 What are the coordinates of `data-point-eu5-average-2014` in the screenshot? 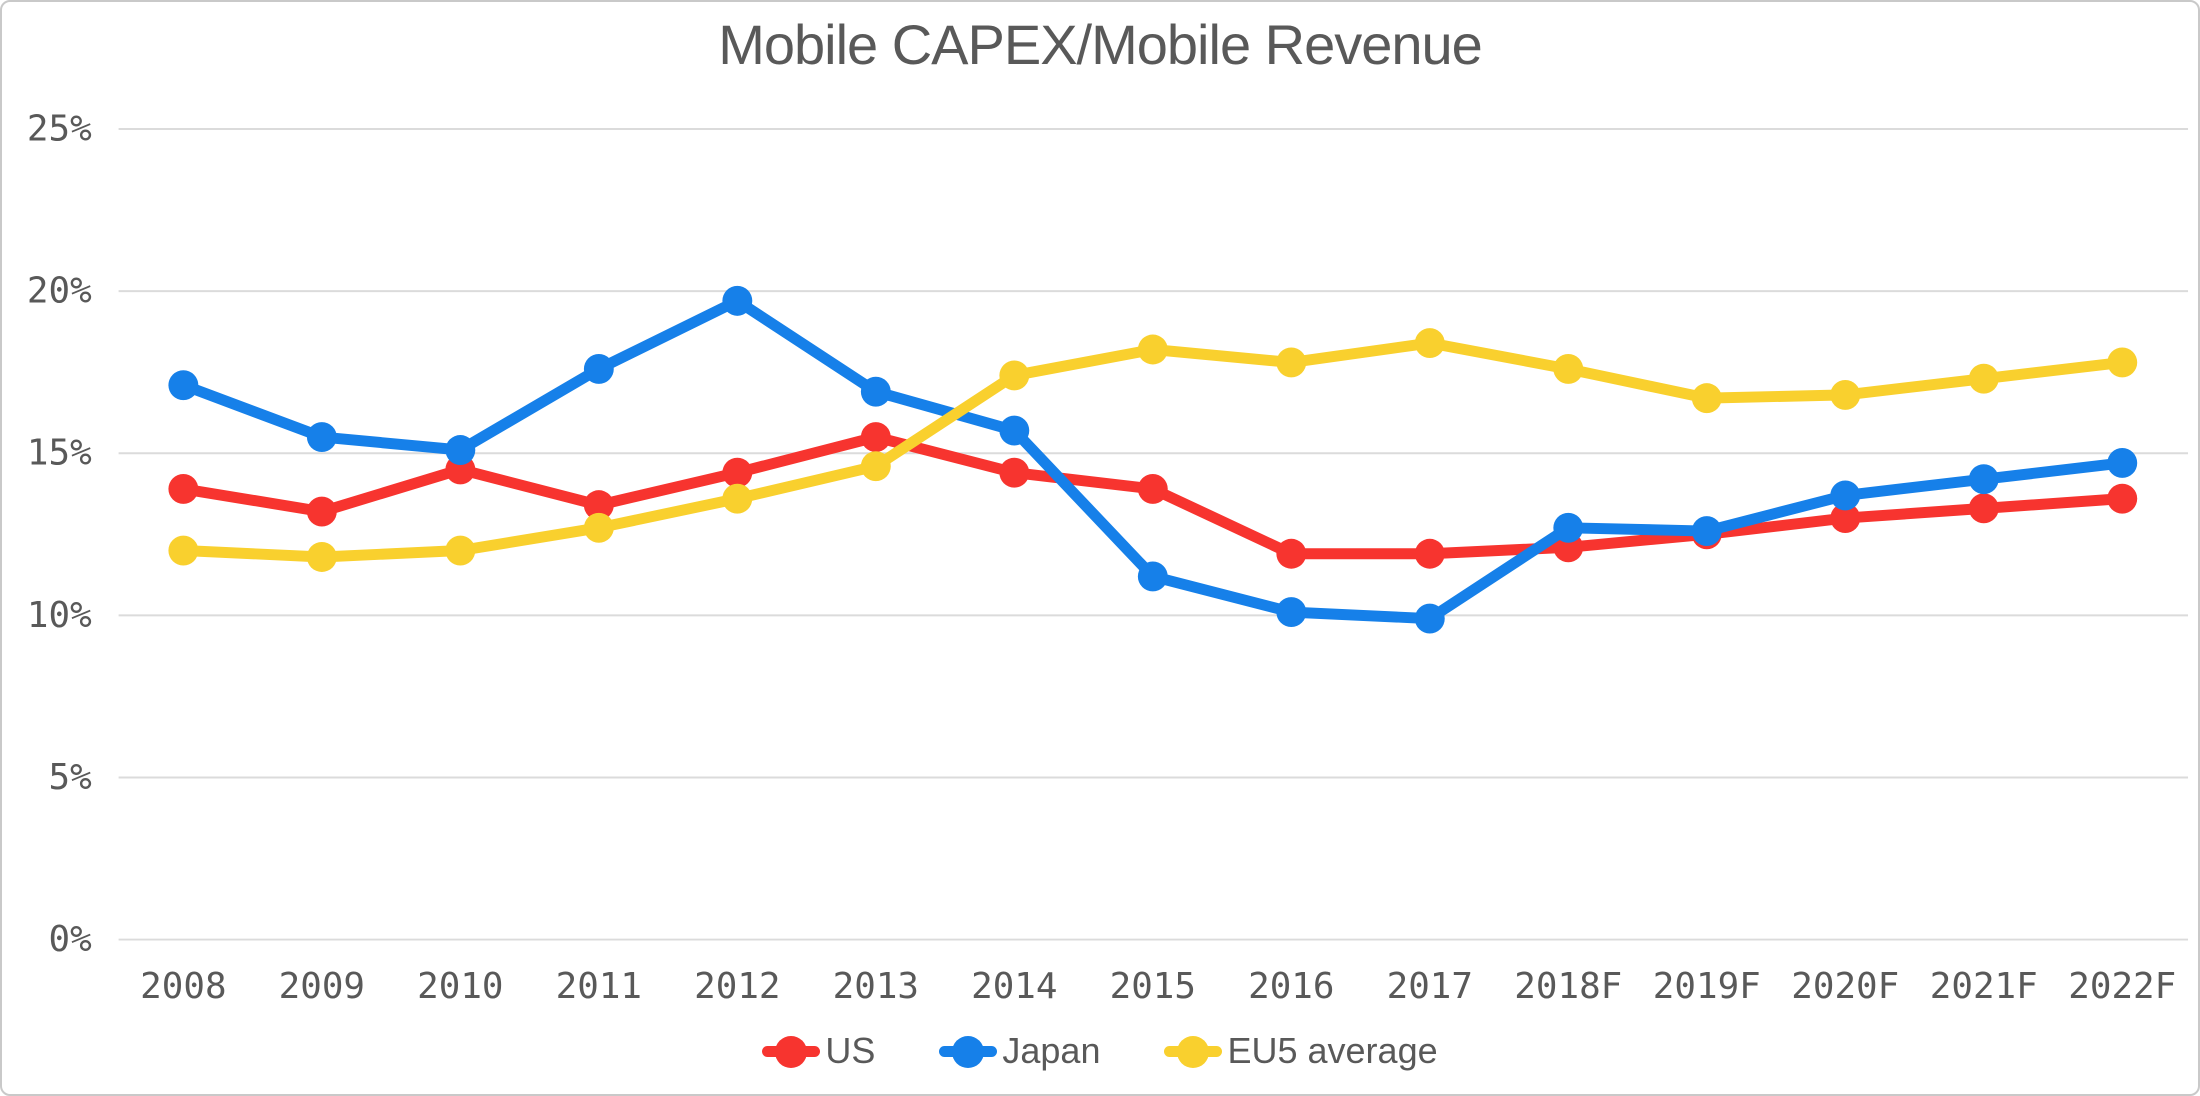 It's located at (1014, 375).